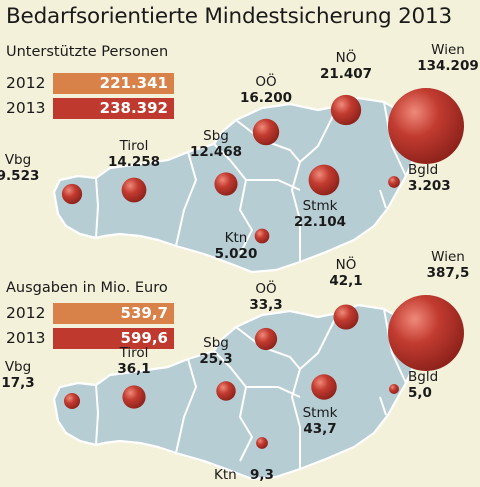 The height and width of the screenshot is (487, 480). I want to click on region-value: 17,3, so click(17, 383).